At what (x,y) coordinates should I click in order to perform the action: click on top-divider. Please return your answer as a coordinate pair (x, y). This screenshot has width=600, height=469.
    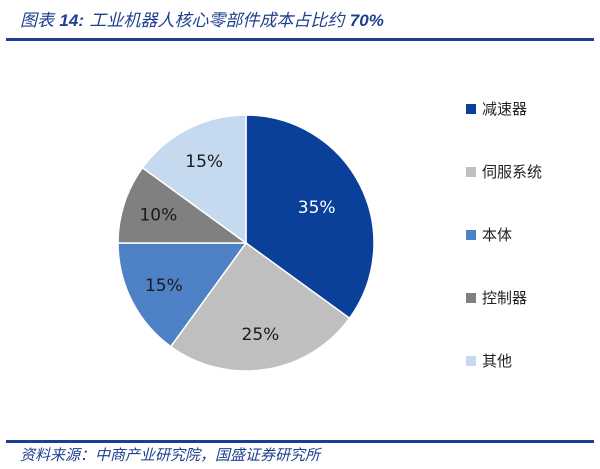
    Looking at the image, I should click on (300, 39).